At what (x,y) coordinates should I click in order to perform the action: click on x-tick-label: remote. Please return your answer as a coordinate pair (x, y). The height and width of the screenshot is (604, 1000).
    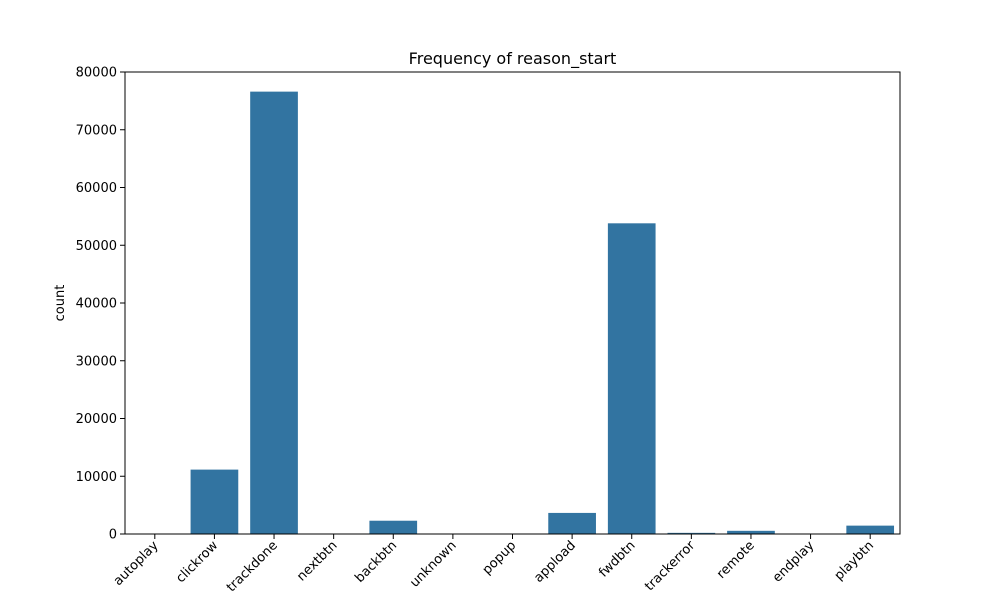
    Looking at the image, I should click on (736, 560).